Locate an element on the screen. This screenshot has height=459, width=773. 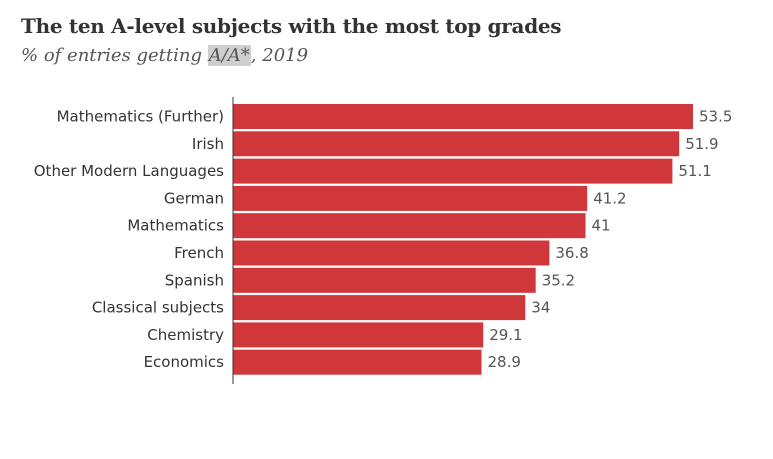
category-label: Mathematics is located at coordinates (175, 226).